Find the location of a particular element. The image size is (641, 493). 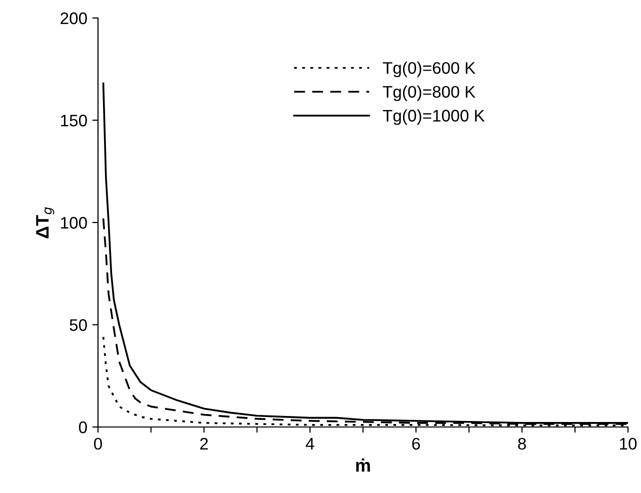

y-tick-label: 0 is located at coordinates (82, 427).